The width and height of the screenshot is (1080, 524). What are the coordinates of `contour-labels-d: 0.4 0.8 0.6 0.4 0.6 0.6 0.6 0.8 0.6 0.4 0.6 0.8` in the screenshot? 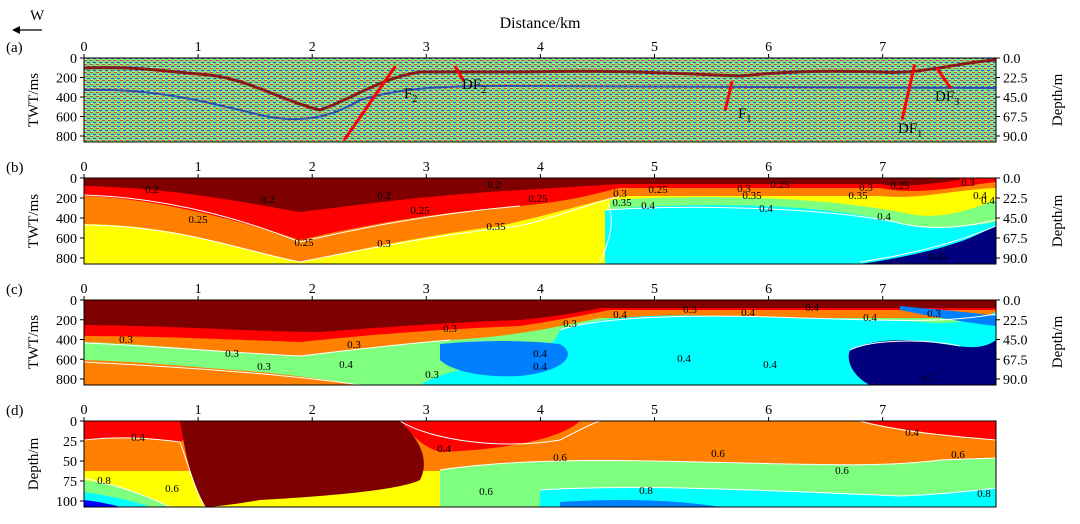 It's located at (544, 463).